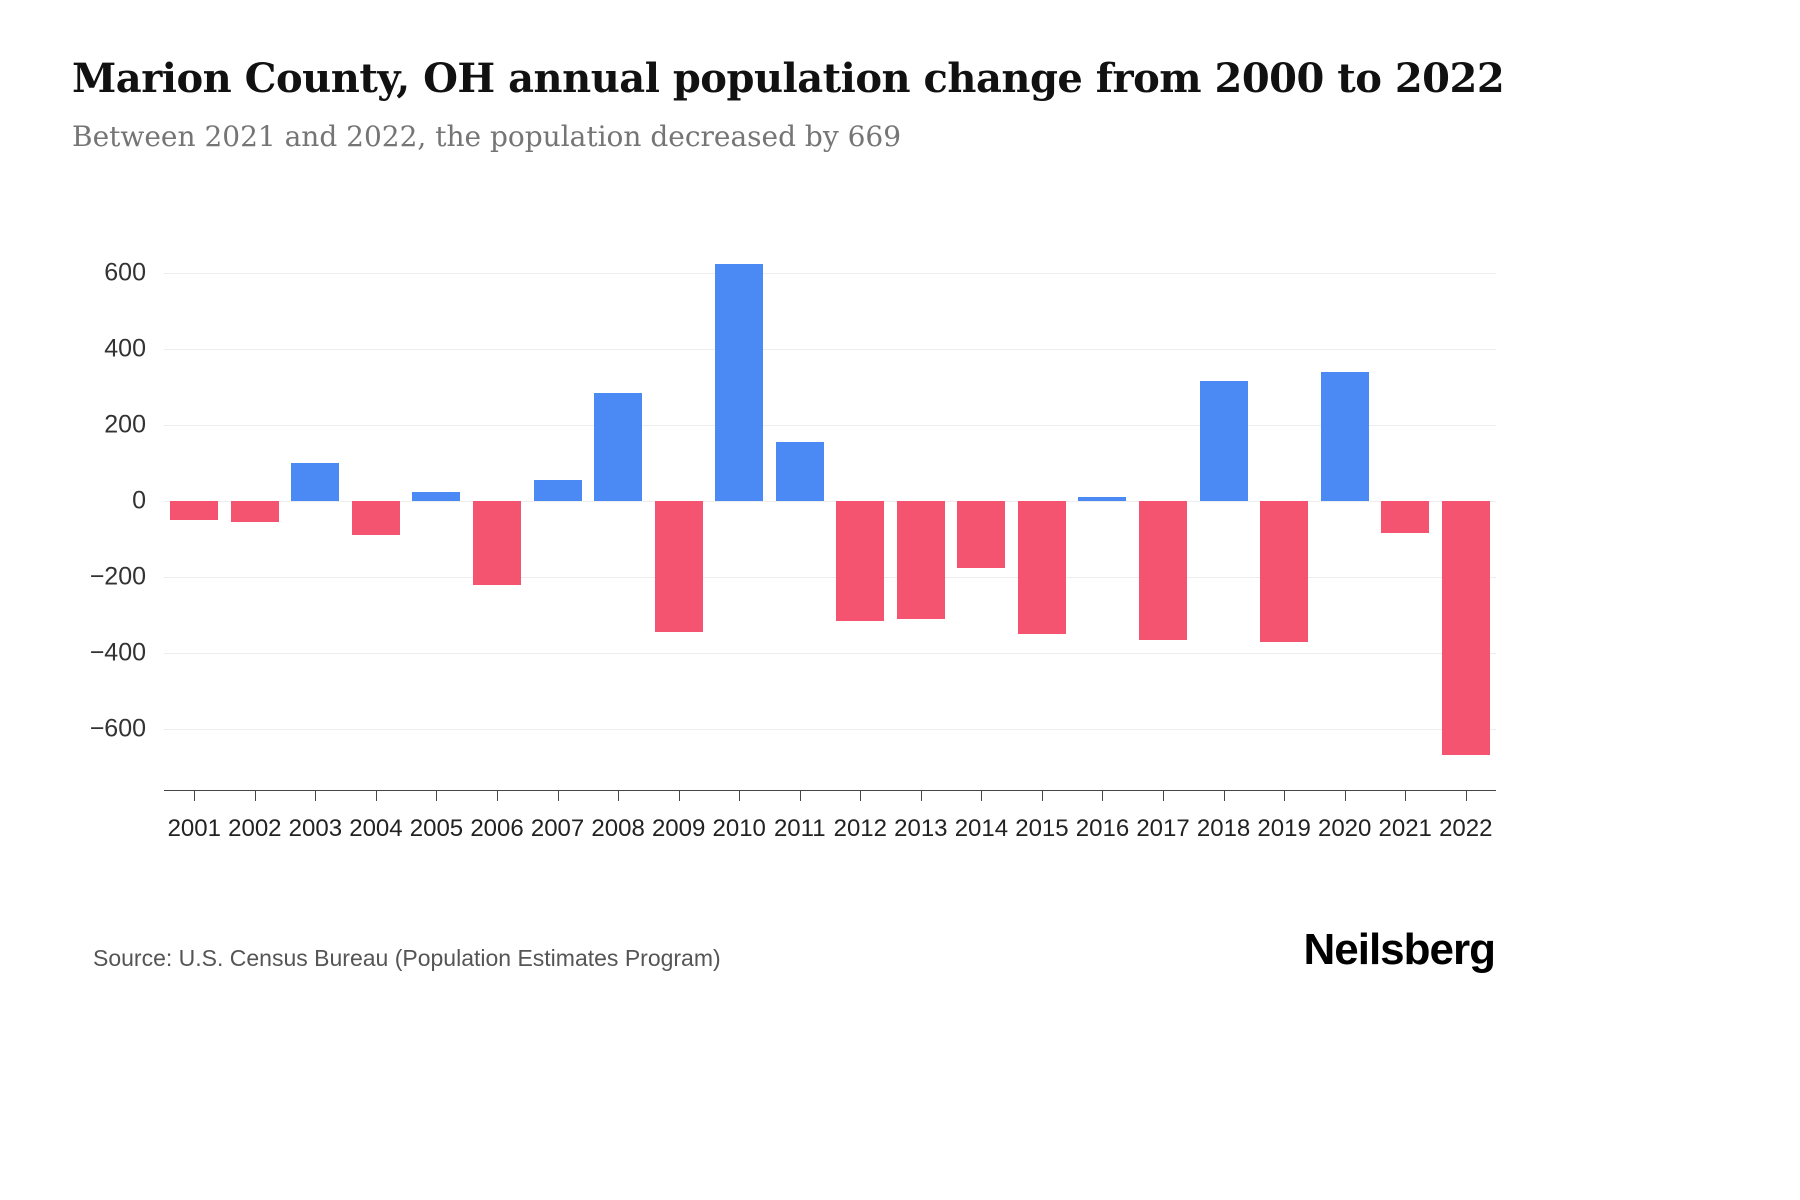 This screenshot has height=1200, width=1800. Describe the element at coordinates (800, 425) in the screenshot. I see `y-gridline: 200` at that location.